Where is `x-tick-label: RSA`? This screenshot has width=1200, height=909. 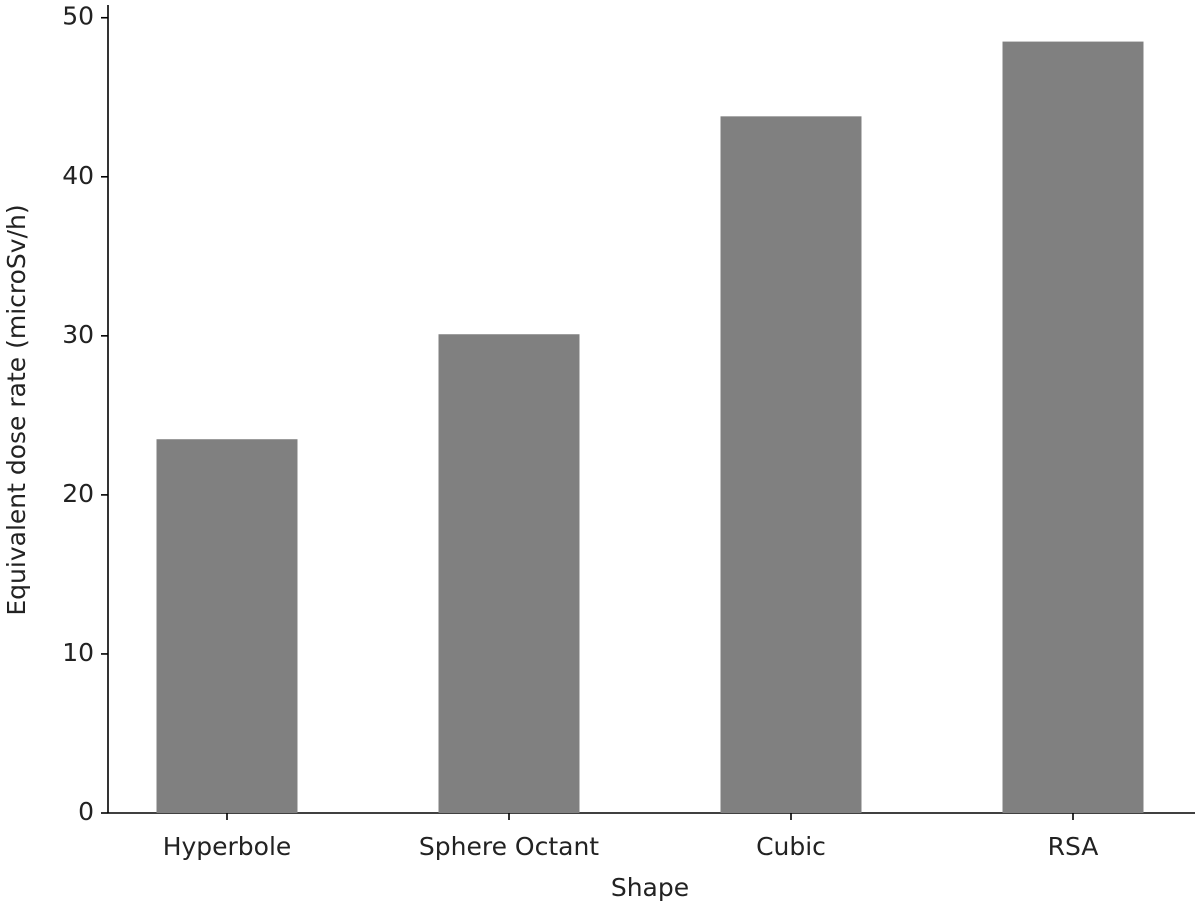 x-tick-label: RSA is located at coordinates (1073, 846).